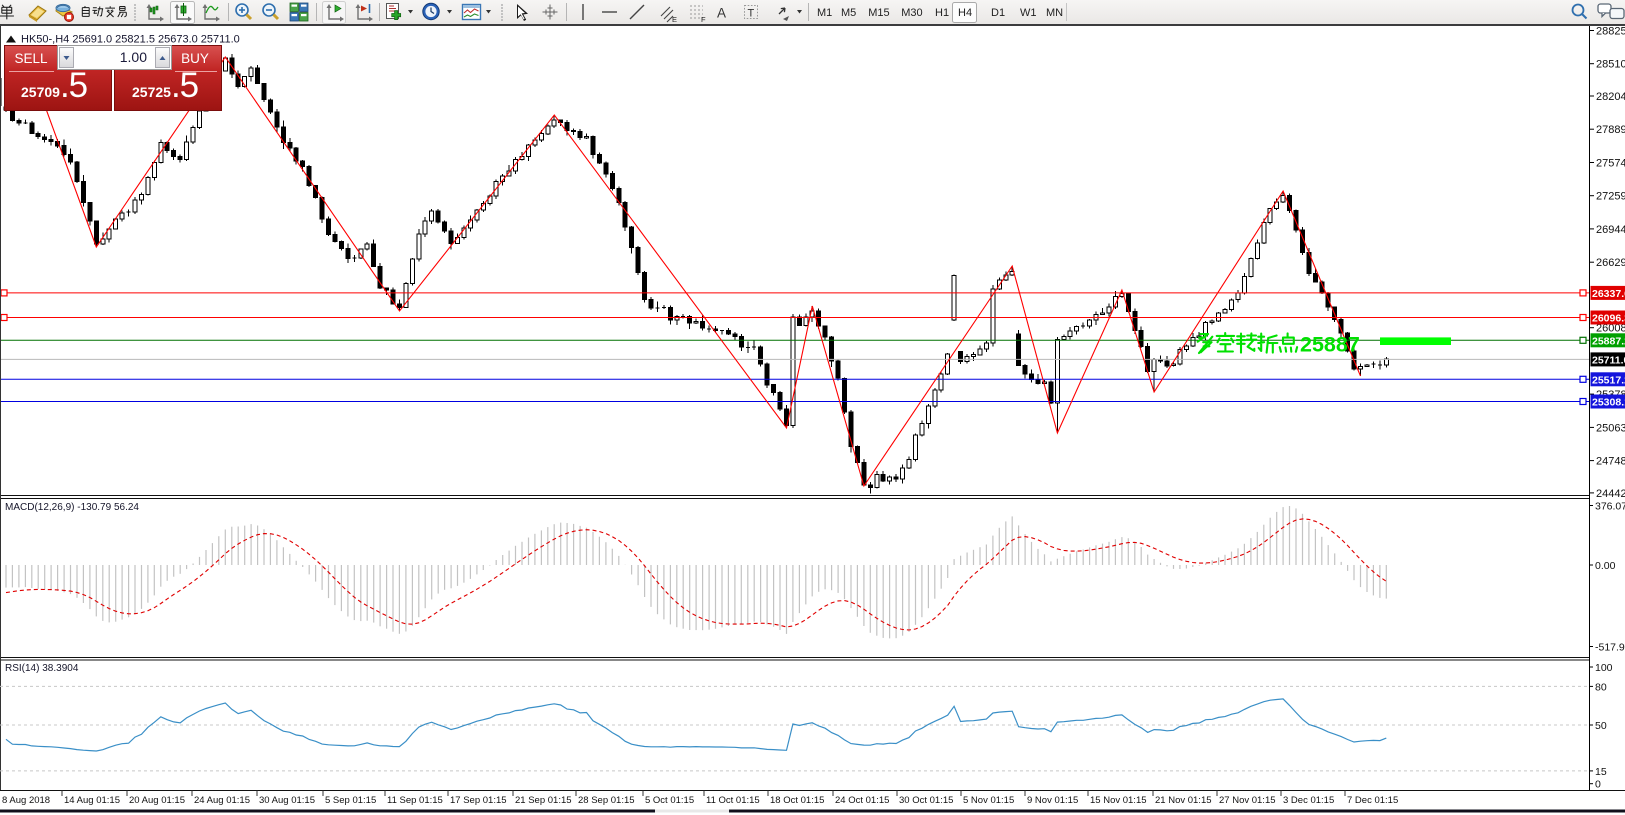  I want to click on svg-text: 24748.0, so click(1610, 462).